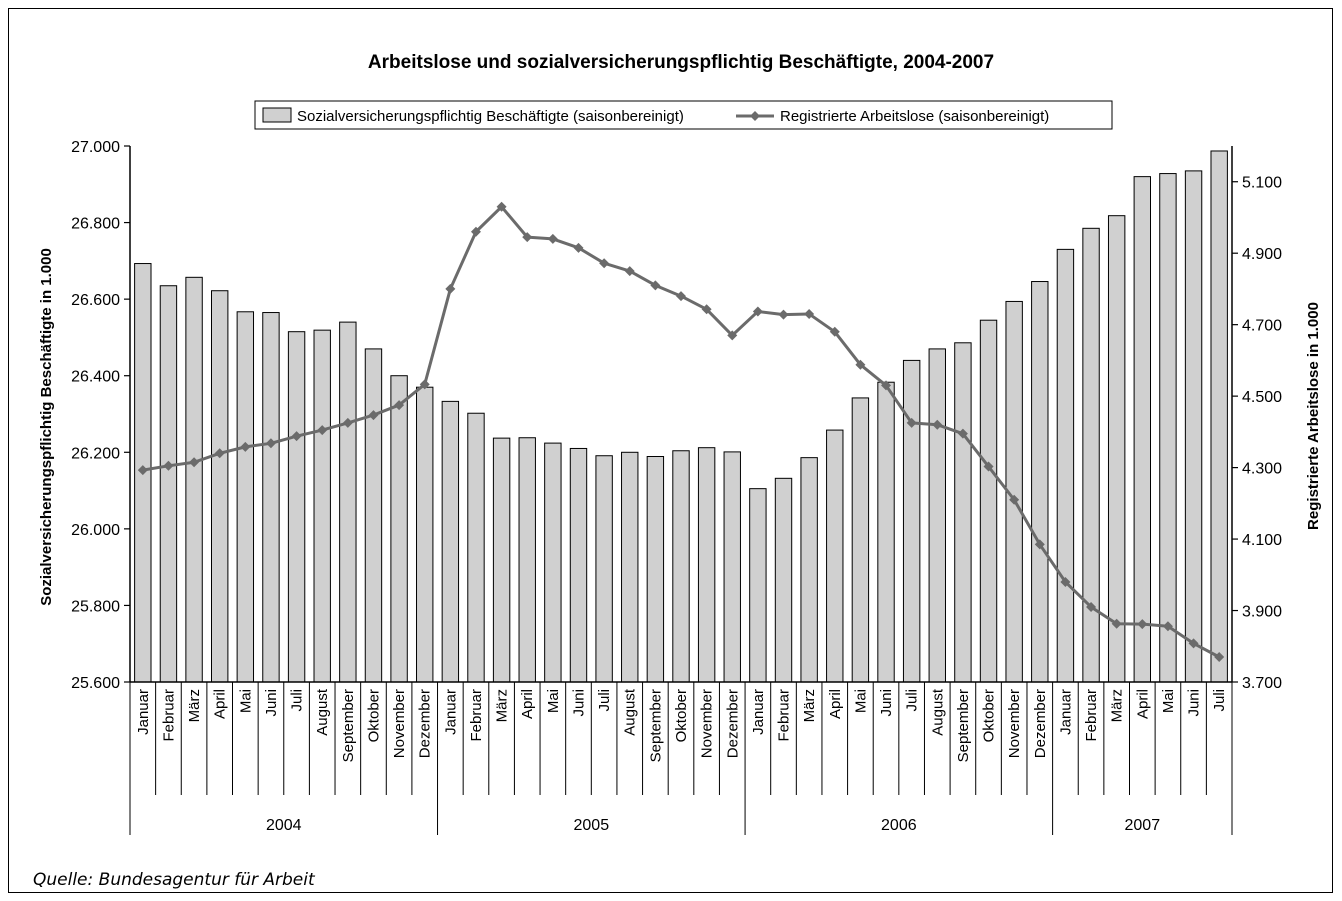 This screenshot has height=901, width=1342. What do you see at coordinates (1313, 416) in the screenshot?
I see `y2-axis-title: Registrierte Arbeitslose in 1.000` at bounding box center [1313, 416].